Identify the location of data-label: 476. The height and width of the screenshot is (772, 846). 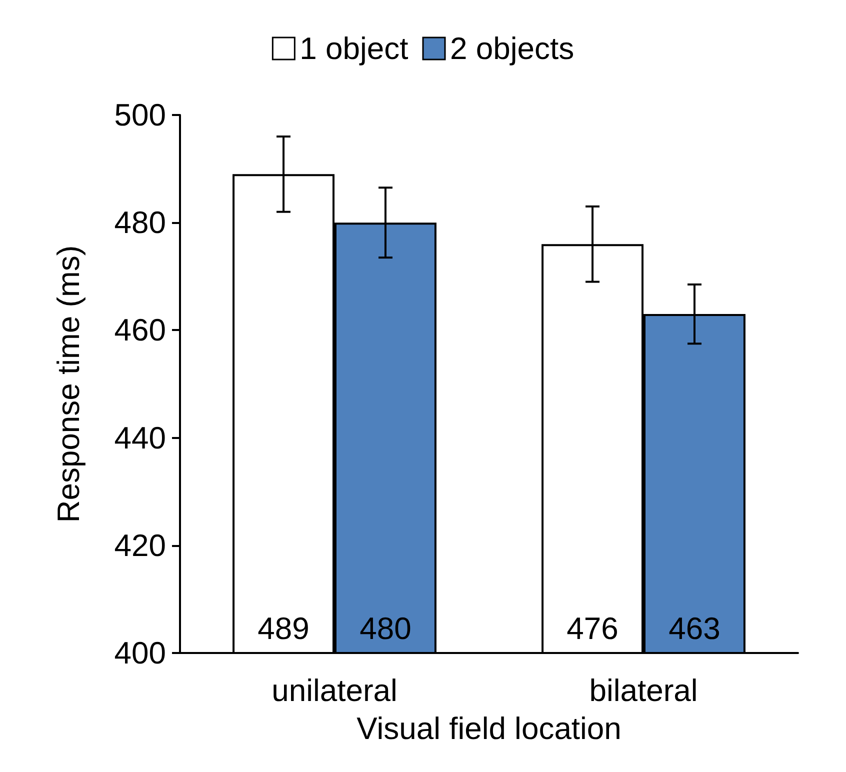
(592, 628).